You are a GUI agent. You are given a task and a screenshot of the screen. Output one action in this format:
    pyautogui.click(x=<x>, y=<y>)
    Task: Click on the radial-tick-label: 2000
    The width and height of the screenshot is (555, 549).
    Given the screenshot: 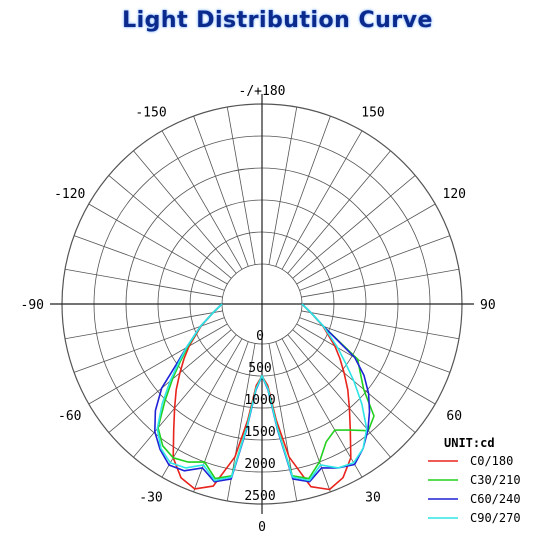 What is the action you would take?
    pyautogui.click(x=259, y=464)
    